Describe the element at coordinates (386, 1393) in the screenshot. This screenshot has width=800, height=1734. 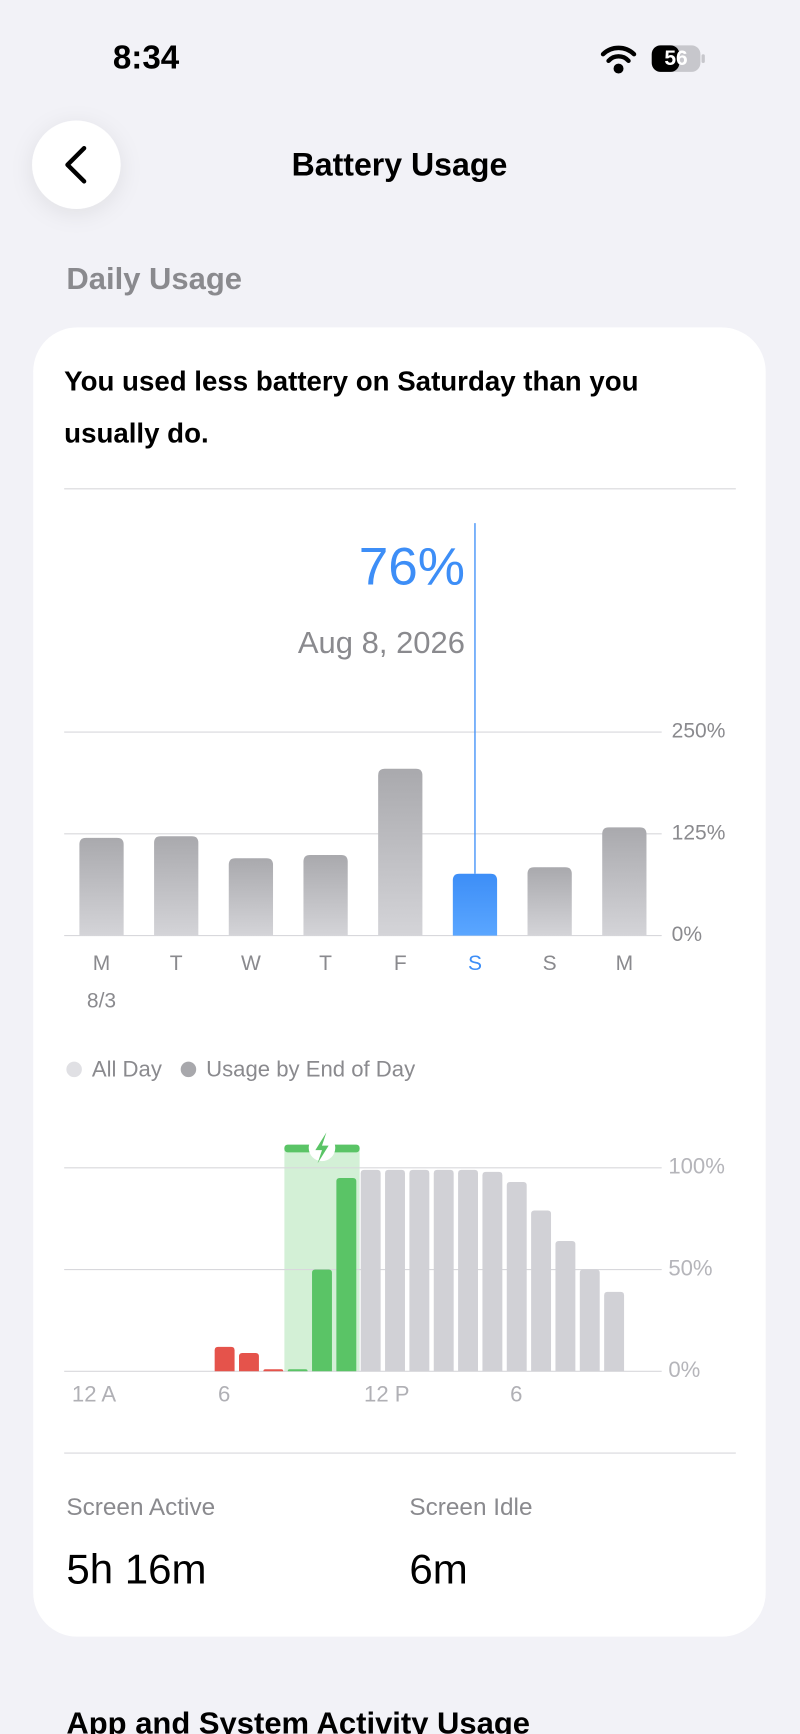
I see `x-tick-label: 12 P` at that location.